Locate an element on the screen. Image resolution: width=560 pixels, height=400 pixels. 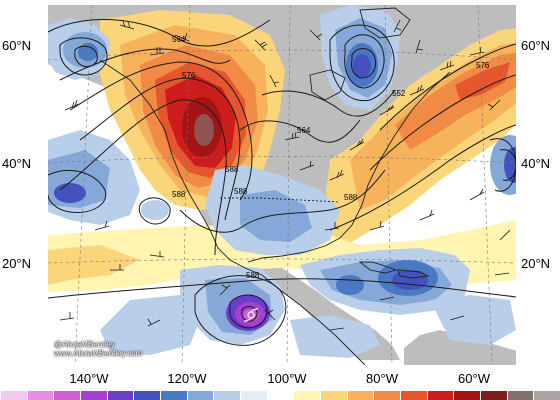
author-credit: @AliciaMBentley www.AliciaMBentley.com is located at coordinates (98, 349).